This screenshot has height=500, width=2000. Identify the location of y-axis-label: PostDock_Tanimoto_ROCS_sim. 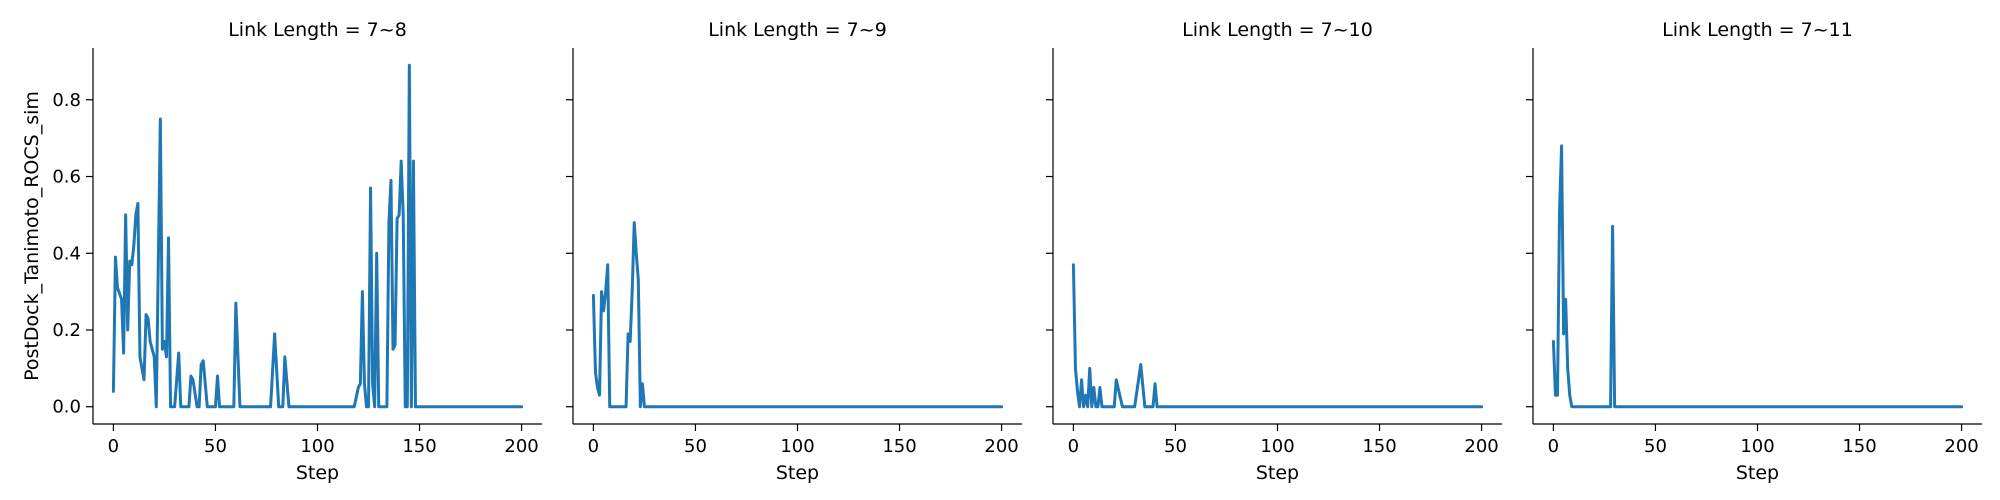
(32, 236).